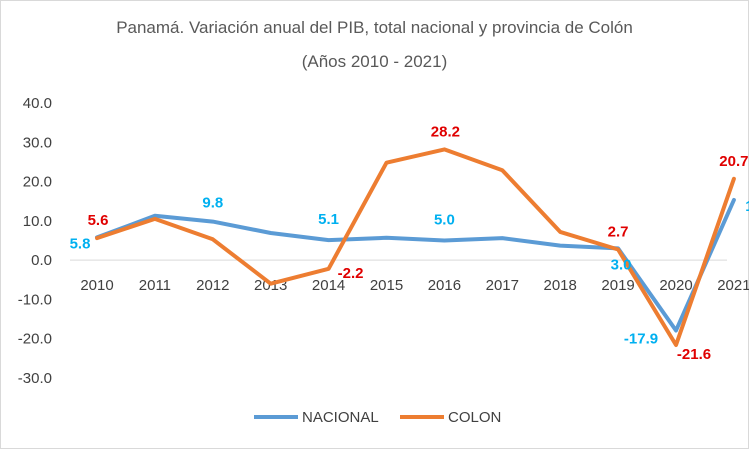  I want to click on x-tick-label: 2021, so click(733, 285).